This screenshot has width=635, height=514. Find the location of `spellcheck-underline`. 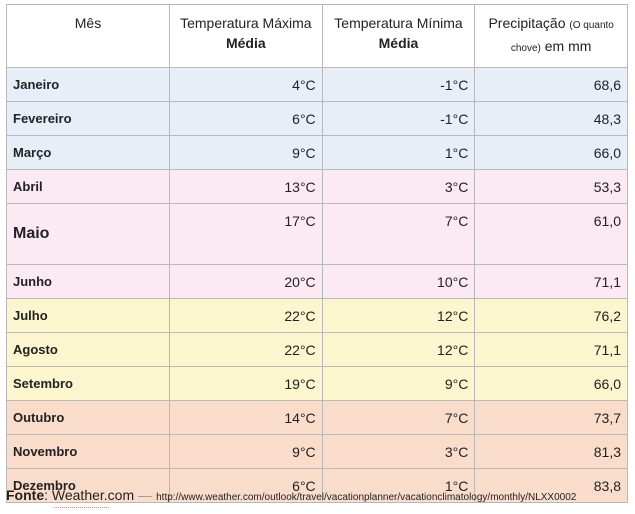

spellcheck-underline is located at coordinates (81, 507).